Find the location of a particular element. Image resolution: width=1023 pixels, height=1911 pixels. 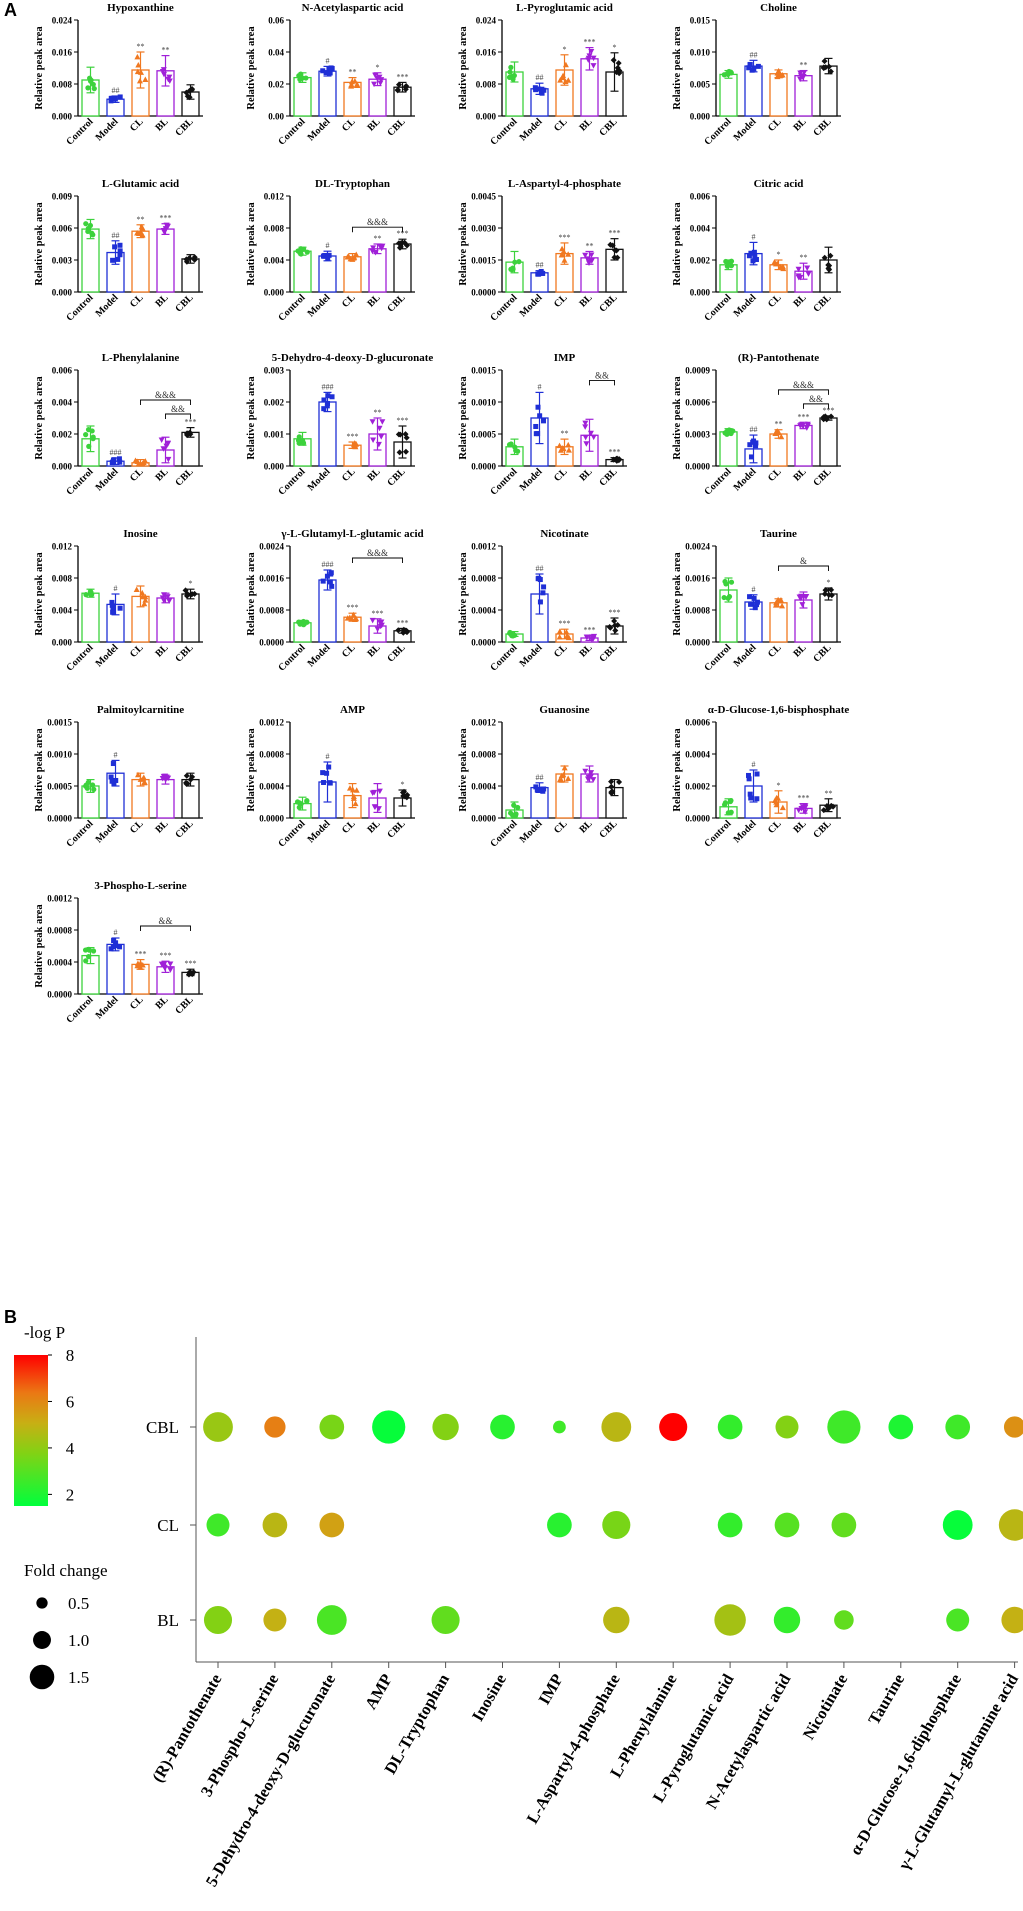

x-tick-label: CBL is located at coordinates (184, 653).